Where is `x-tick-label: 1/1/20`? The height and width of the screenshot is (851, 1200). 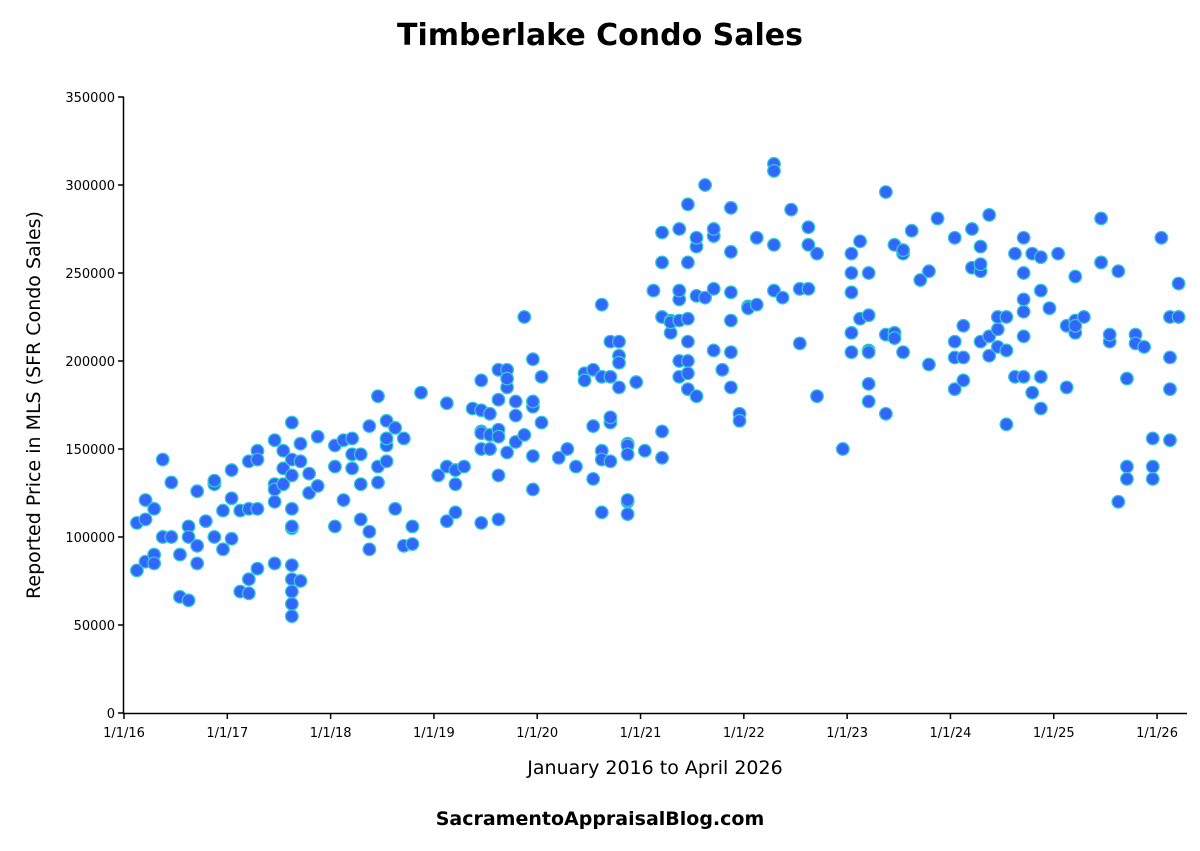 x-tick-label: 1/1/20 is located at coordinates (537, 733).